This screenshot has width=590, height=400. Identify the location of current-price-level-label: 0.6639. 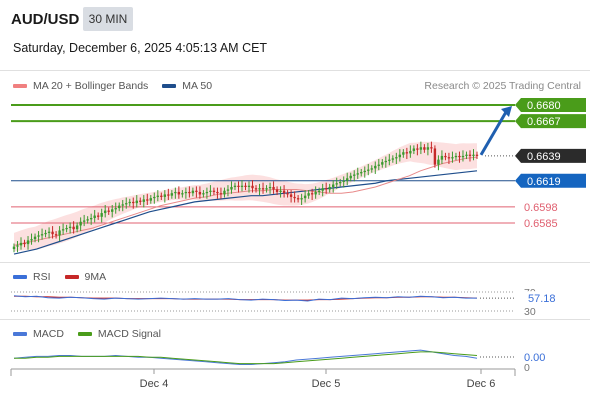
(544, 157).